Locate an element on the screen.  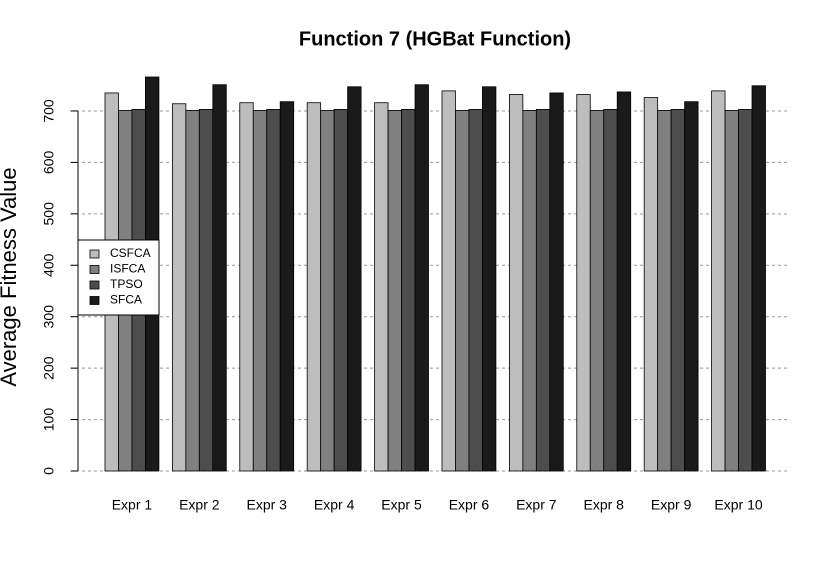
x-tick-label: Expr 3 is located at coordinates (267, 505).